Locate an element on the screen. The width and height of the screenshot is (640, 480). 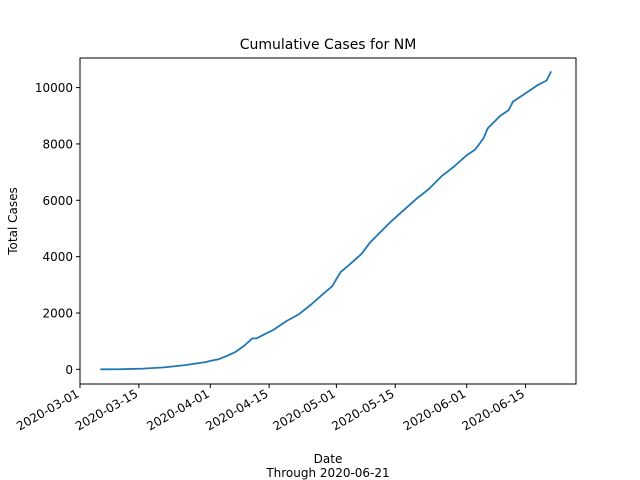
y-tick-label: 2000 is located at coordinates (57, 313).